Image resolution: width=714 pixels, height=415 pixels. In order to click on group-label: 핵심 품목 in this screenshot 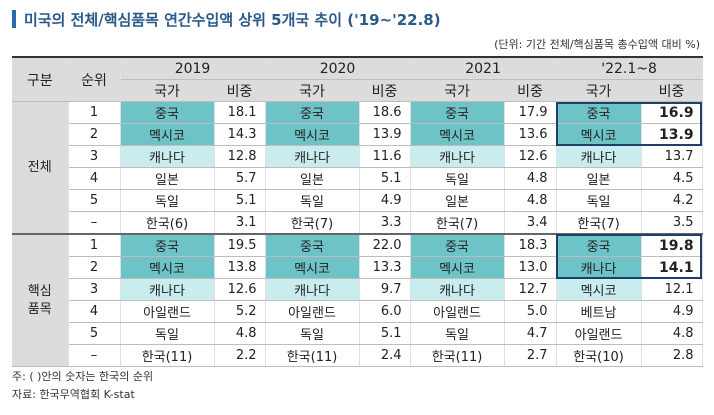, I will do `click(40, 300)`.